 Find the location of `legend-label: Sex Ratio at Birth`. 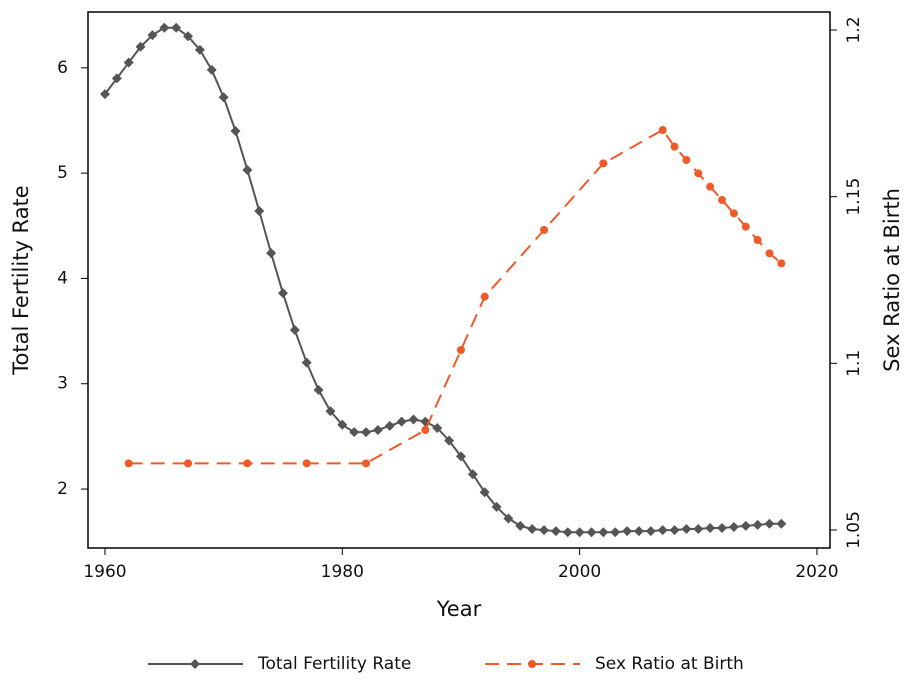

legend-label: Sex Ratio at Birth is located at coordinates (669, 664).